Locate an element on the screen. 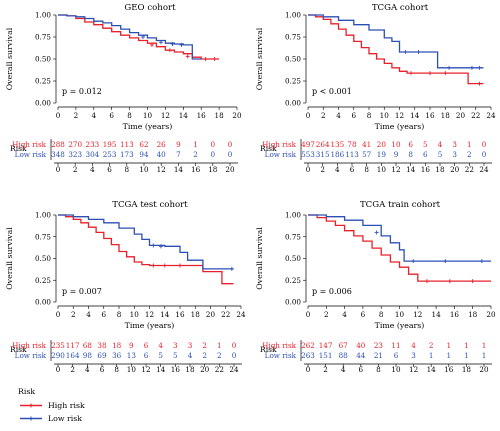 The width and height of the screenshot is (500, 431). x-tick-label: 14 is located at coordinates (437, 314).